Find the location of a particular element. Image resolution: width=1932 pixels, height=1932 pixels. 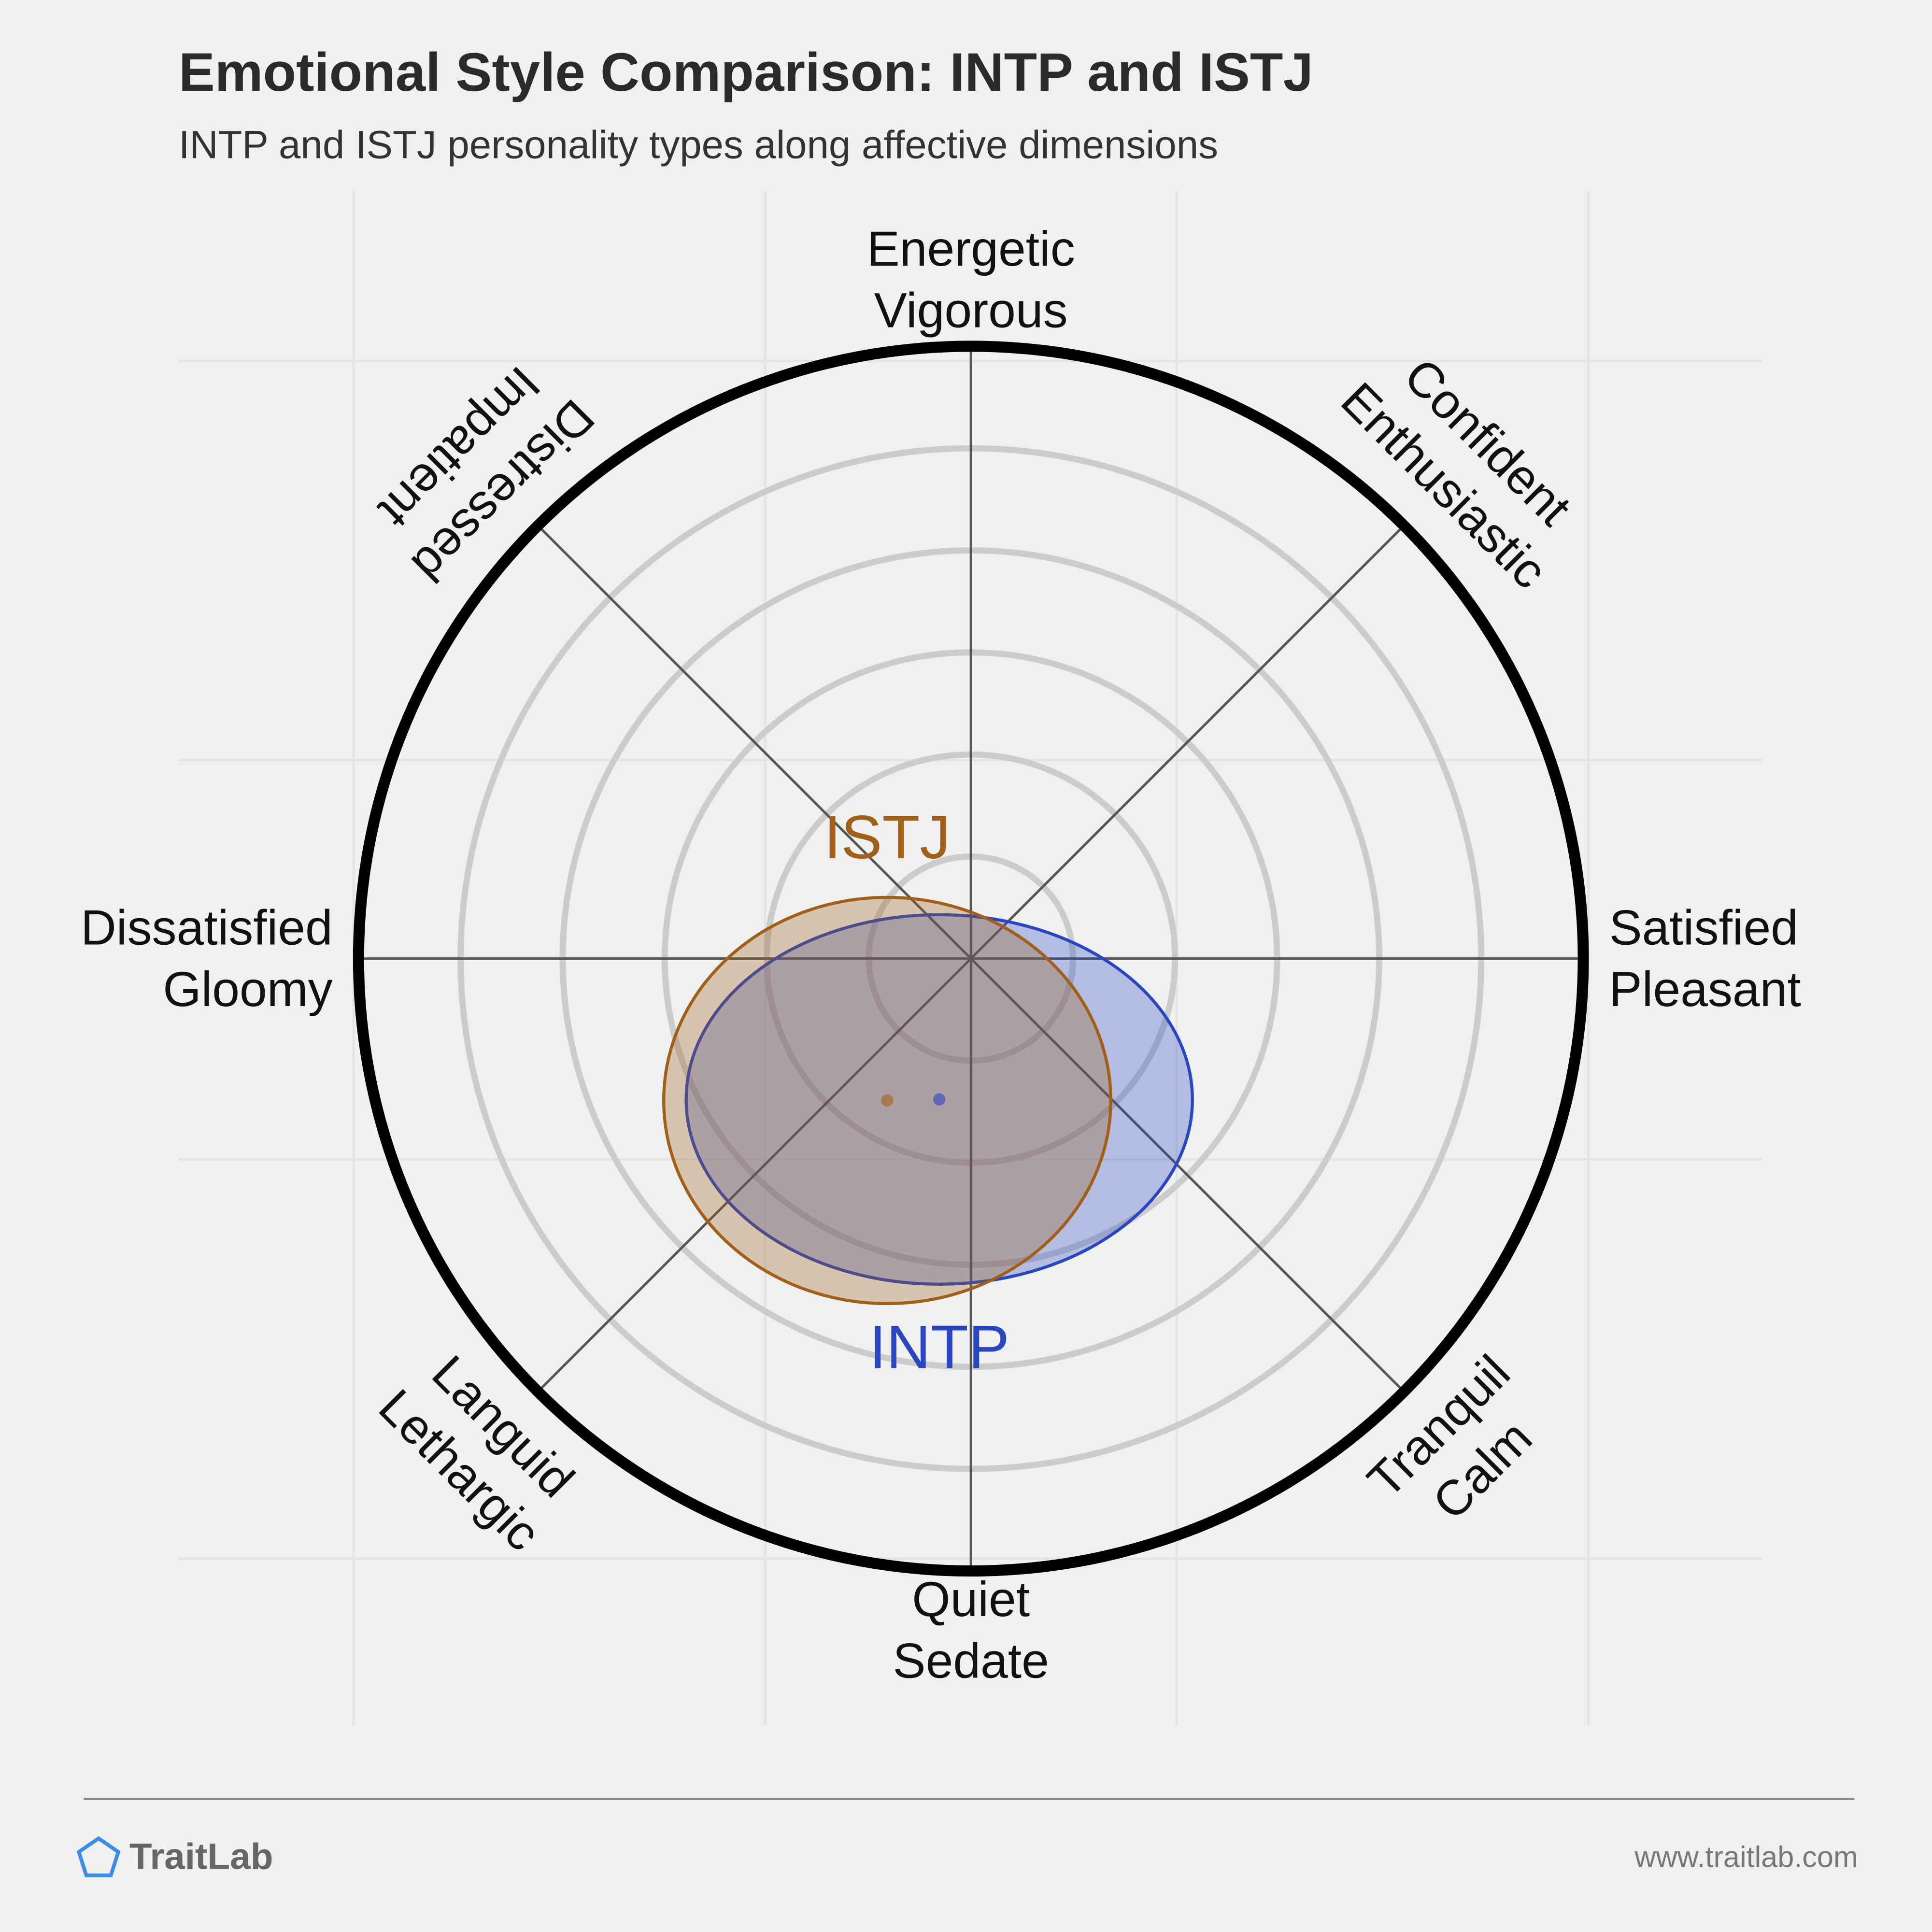

axis-label-line: Pleasant is located at coordinates (1705, 989).